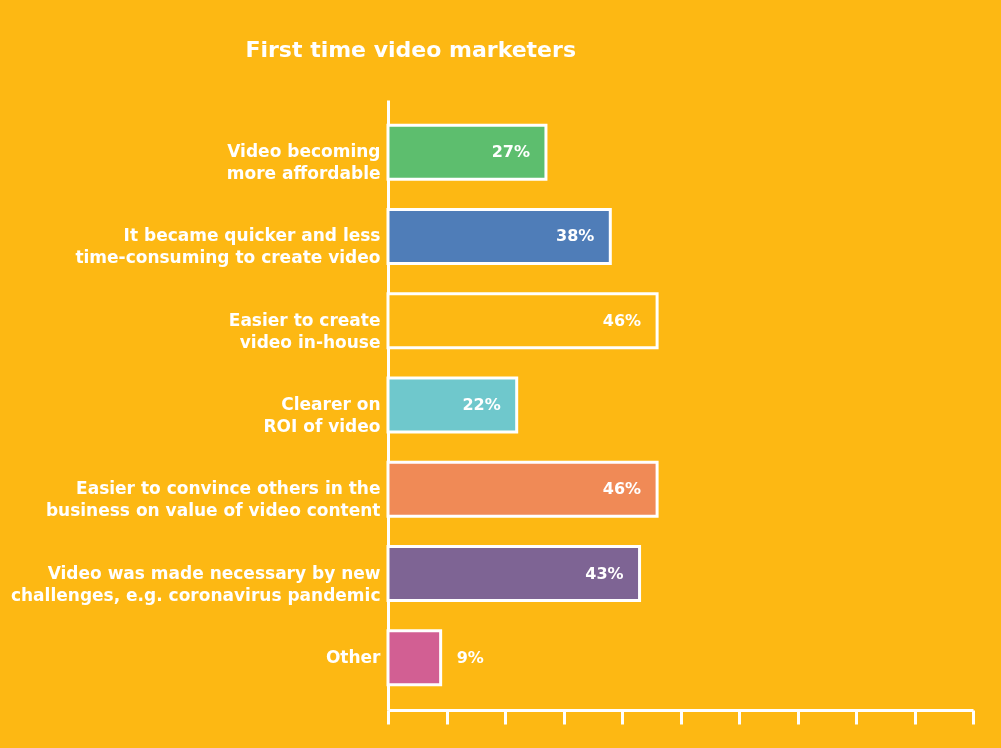 The height and width of the screenshot is (748, 1001). I want to click on y-tick-label: Video becoming more affordable, so click(303, 162).